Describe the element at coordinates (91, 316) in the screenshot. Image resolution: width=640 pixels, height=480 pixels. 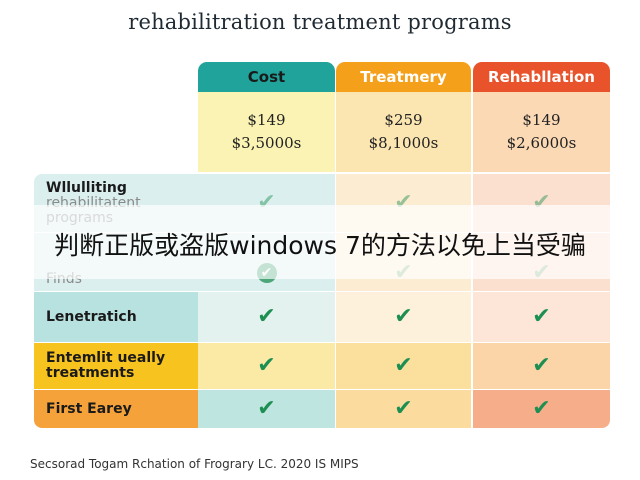
I see `row-label-line1: Lenetratich` at that location.